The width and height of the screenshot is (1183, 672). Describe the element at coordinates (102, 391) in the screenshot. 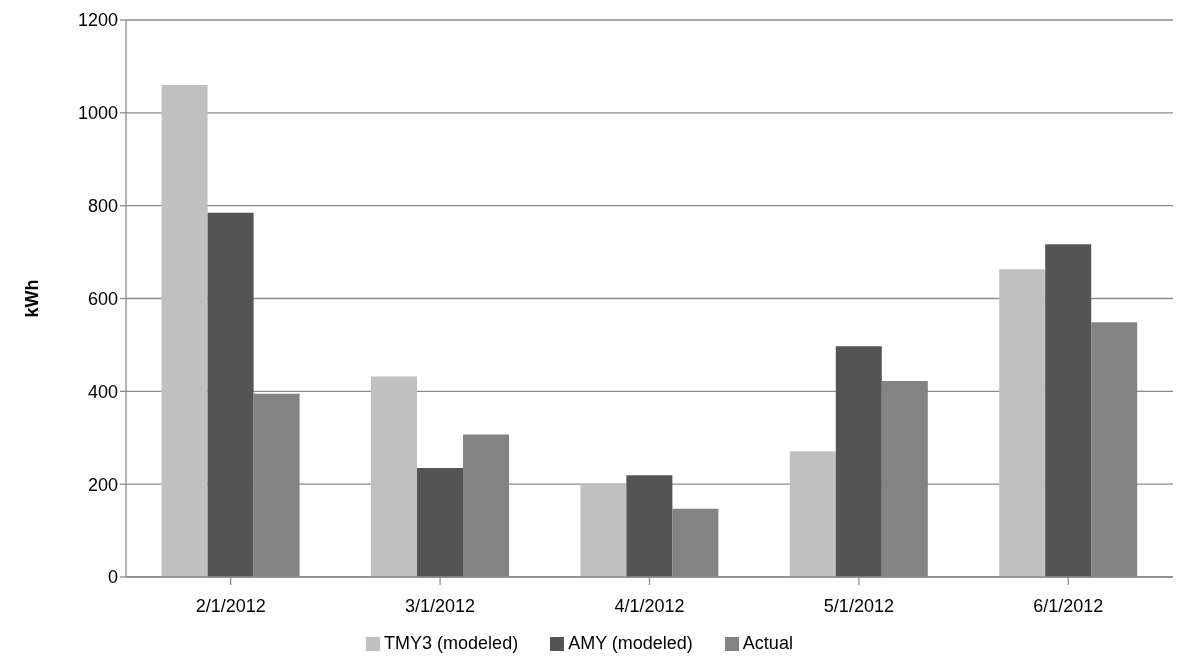

I see `y-tick-label: 400` at that location.